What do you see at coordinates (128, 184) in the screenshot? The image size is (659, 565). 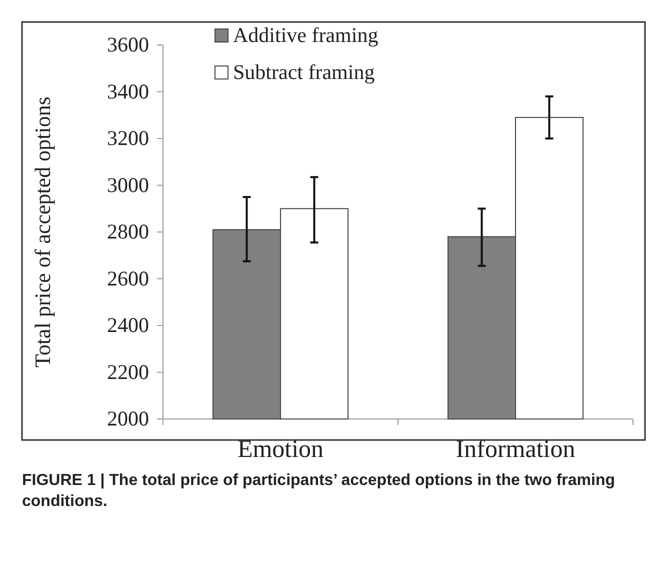 I see `y-tick-label: 3000` at bounding box center [128, 184].